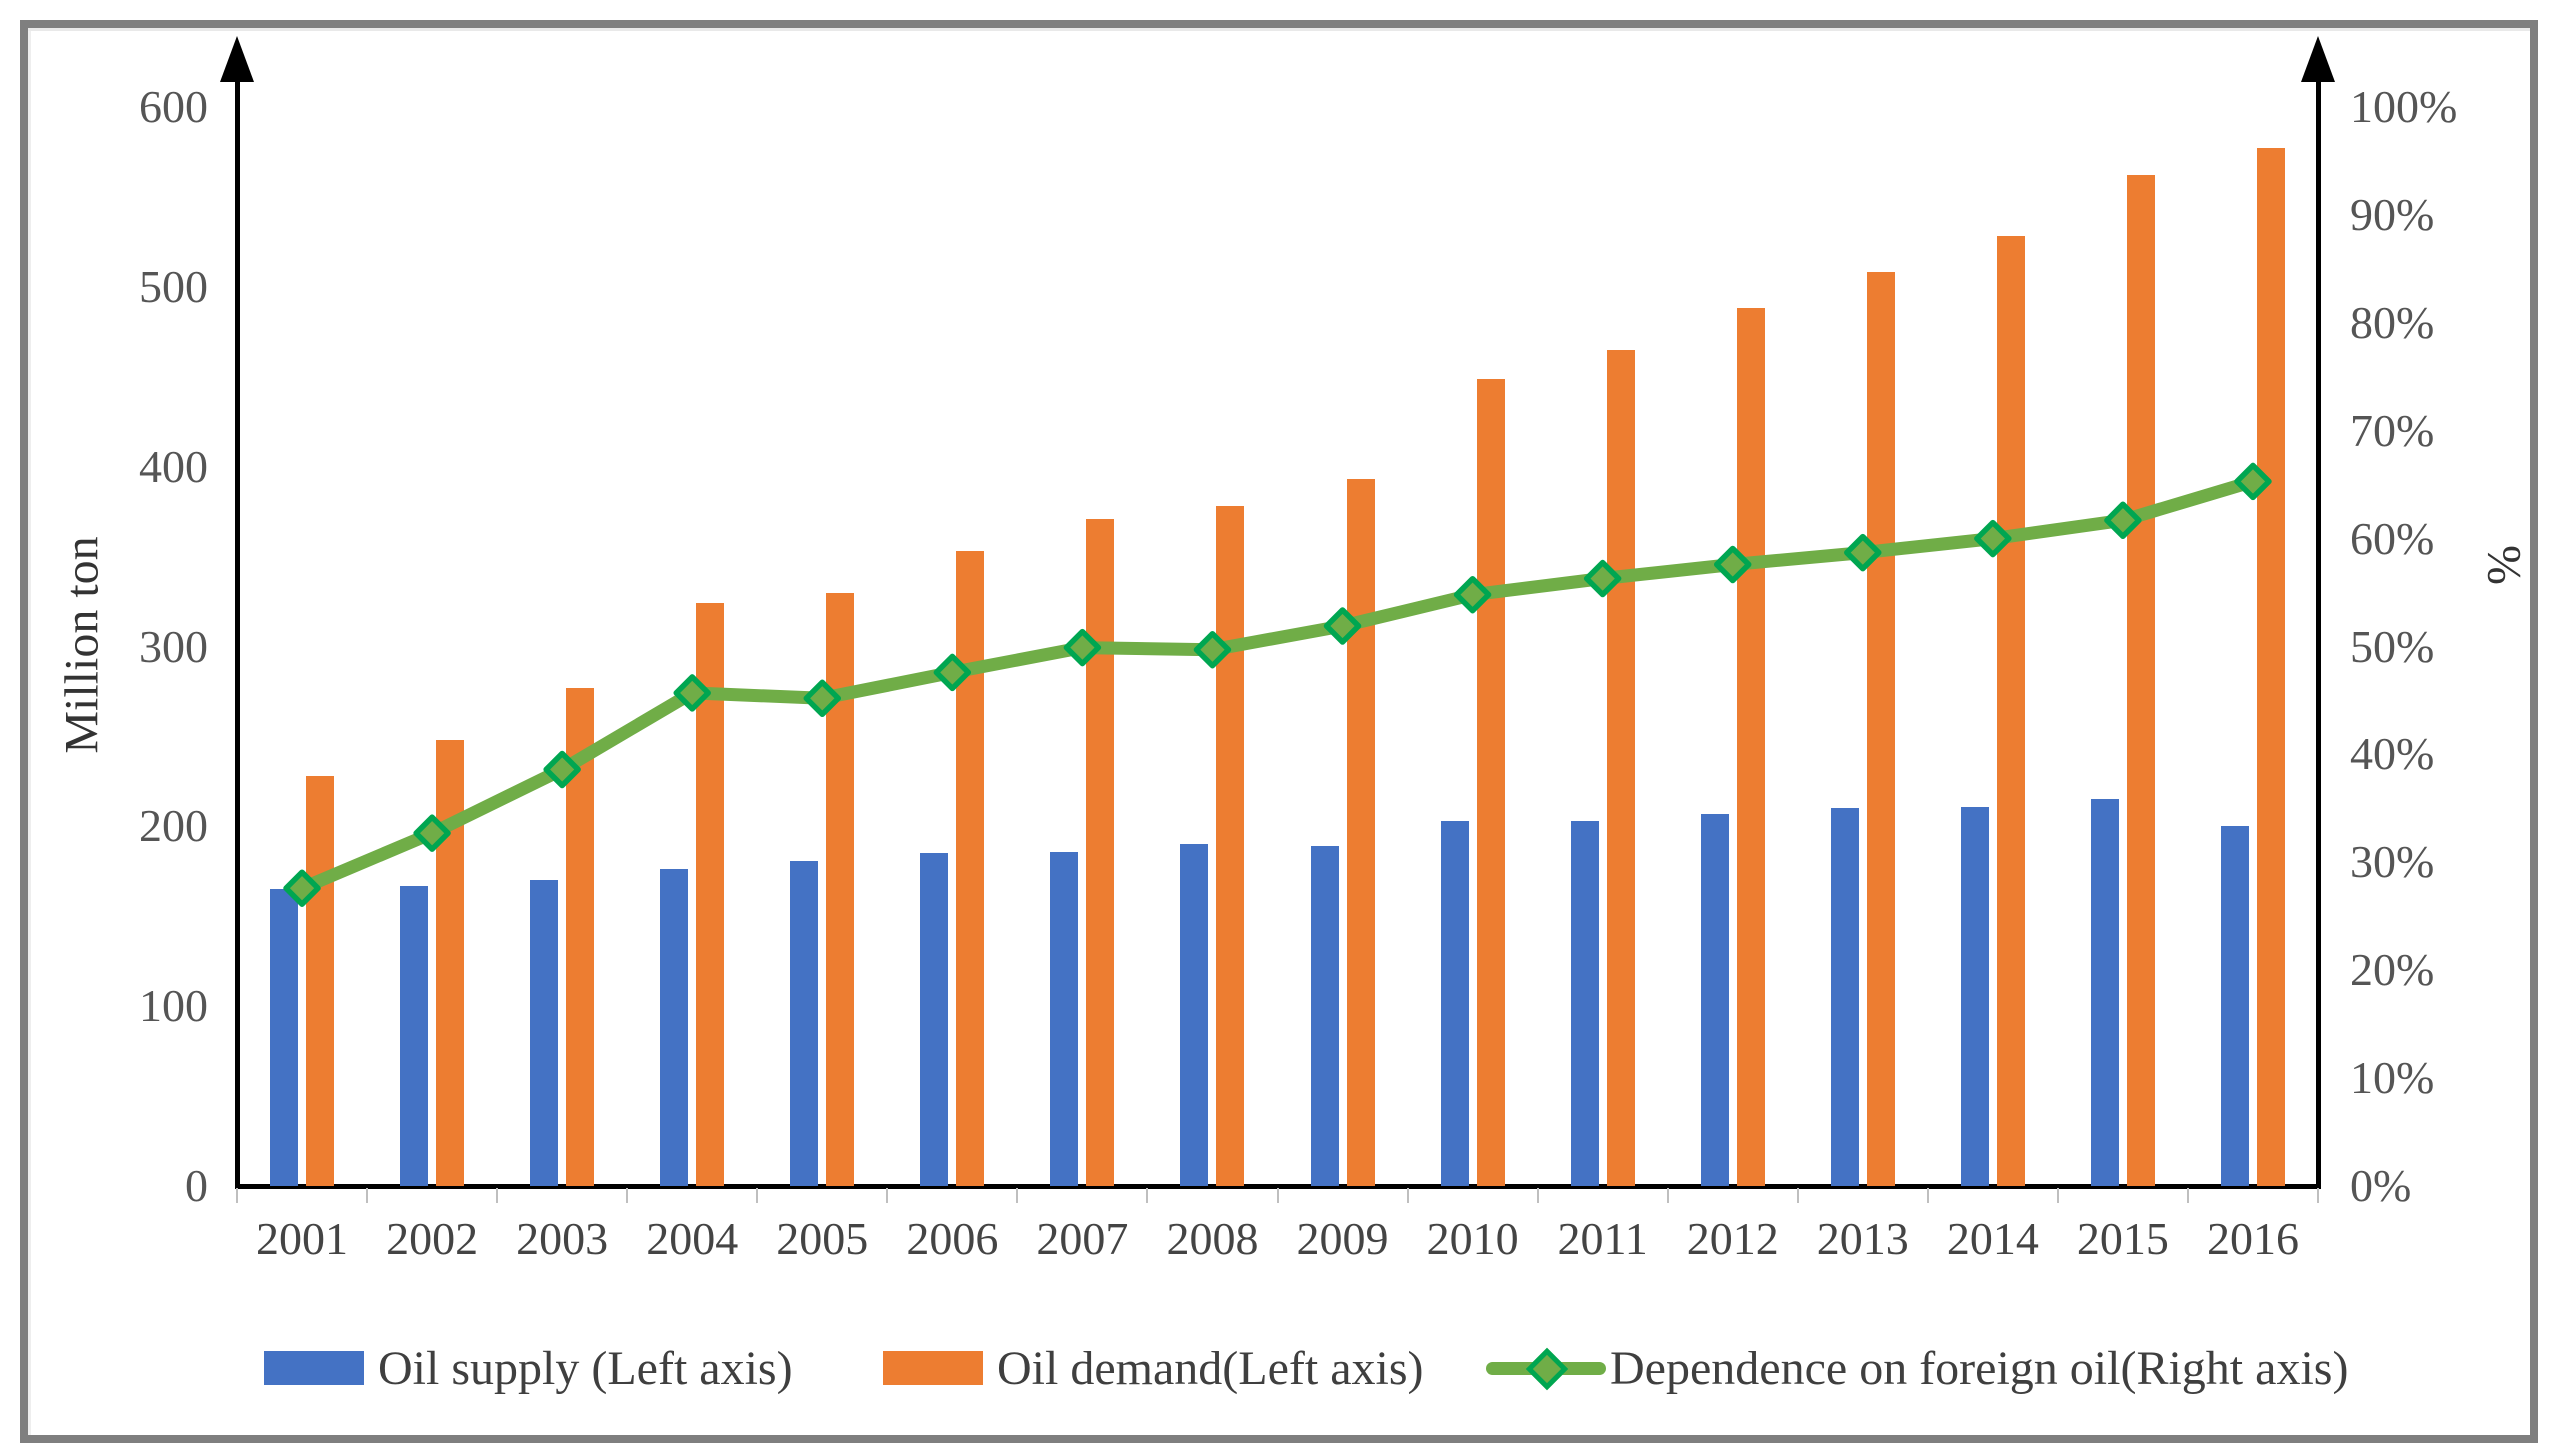 The width and height of the screenshot is (2550, 1455). Describe the element at coordinates (585, 1368) in the screenshot. I see `legend-label-oil-supply: Oil supply (Left axis)` at that location.